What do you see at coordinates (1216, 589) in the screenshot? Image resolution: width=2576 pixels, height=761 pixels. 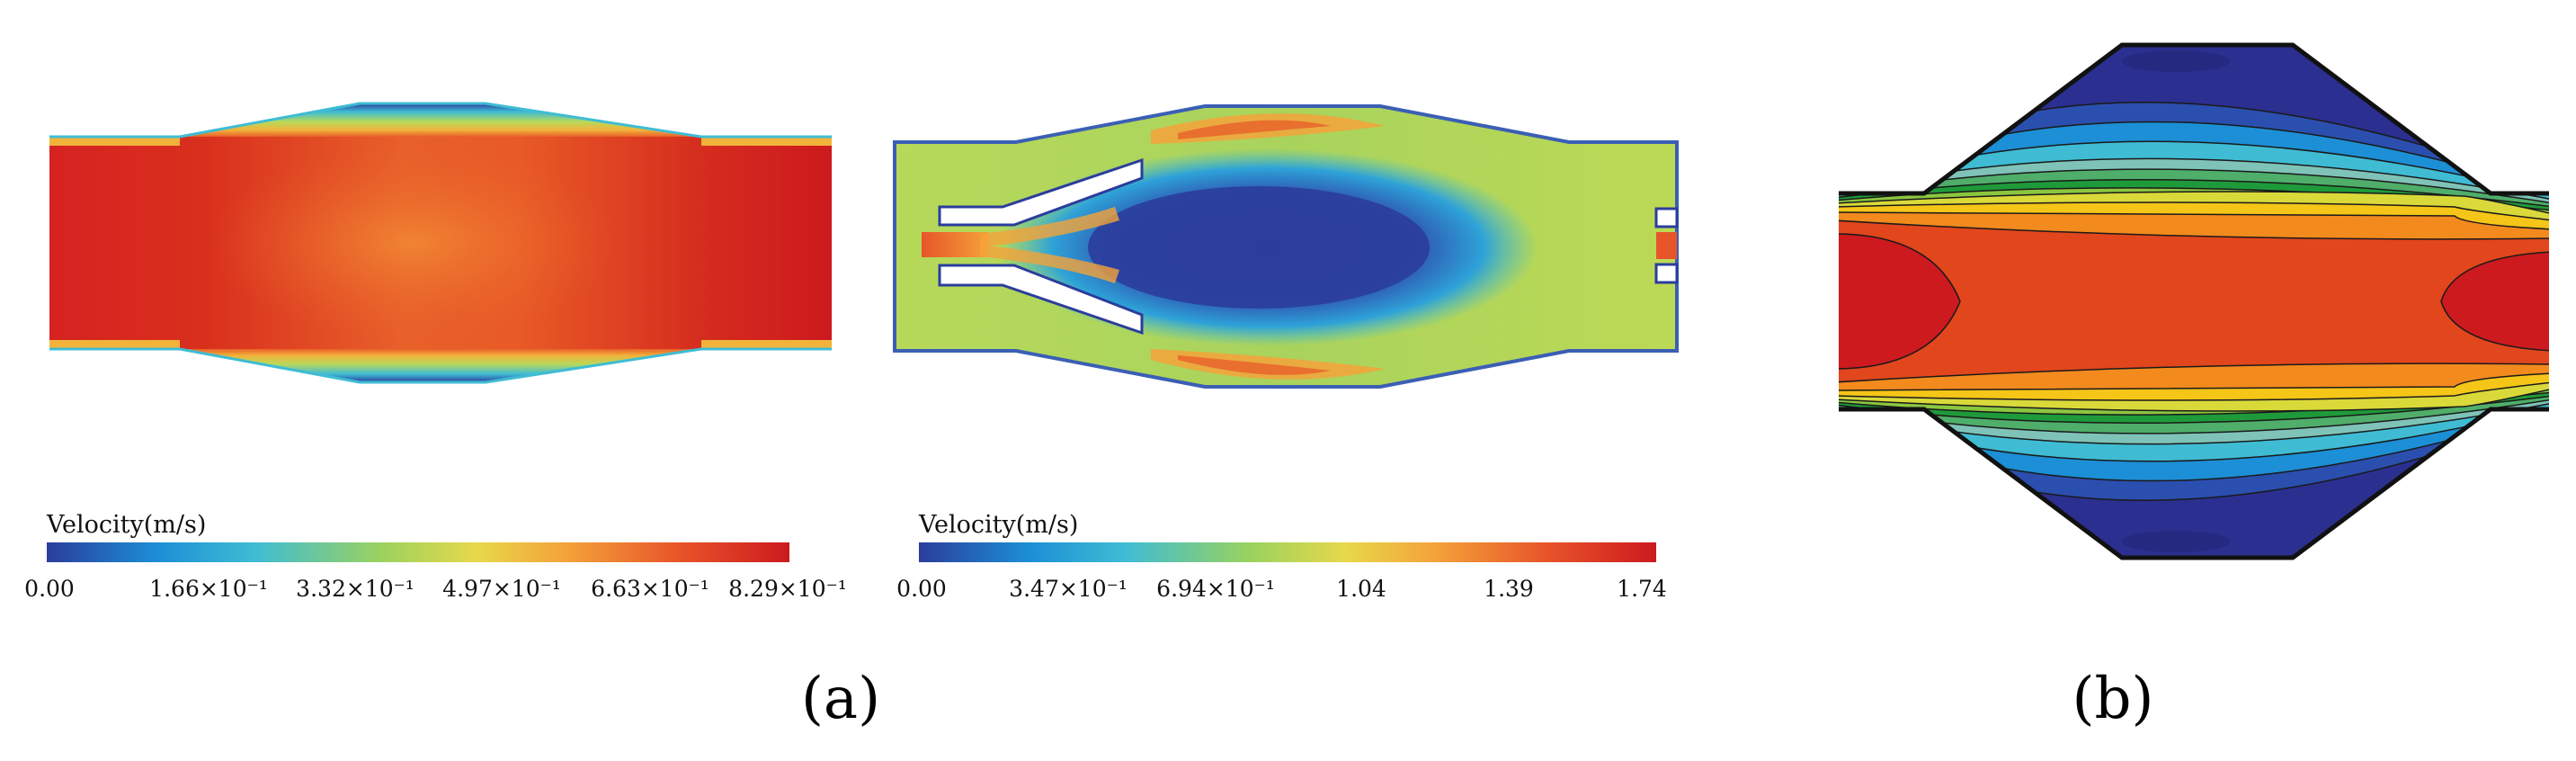 I see `colorbar-tick: 6.94×10⁻¹` at bounding box center [1216, 589].